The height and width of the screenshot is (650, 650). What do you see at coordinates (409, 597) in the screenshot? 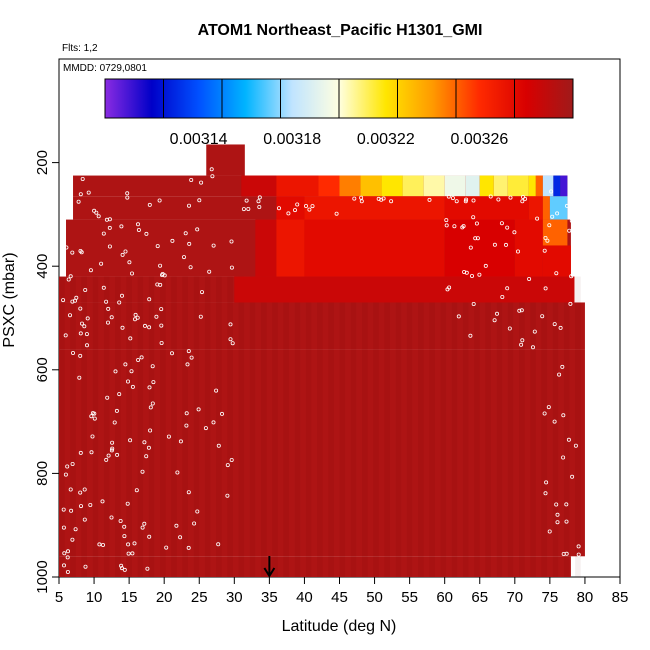
I see `x-tick-label: 55` at bounding box center [409, 597].